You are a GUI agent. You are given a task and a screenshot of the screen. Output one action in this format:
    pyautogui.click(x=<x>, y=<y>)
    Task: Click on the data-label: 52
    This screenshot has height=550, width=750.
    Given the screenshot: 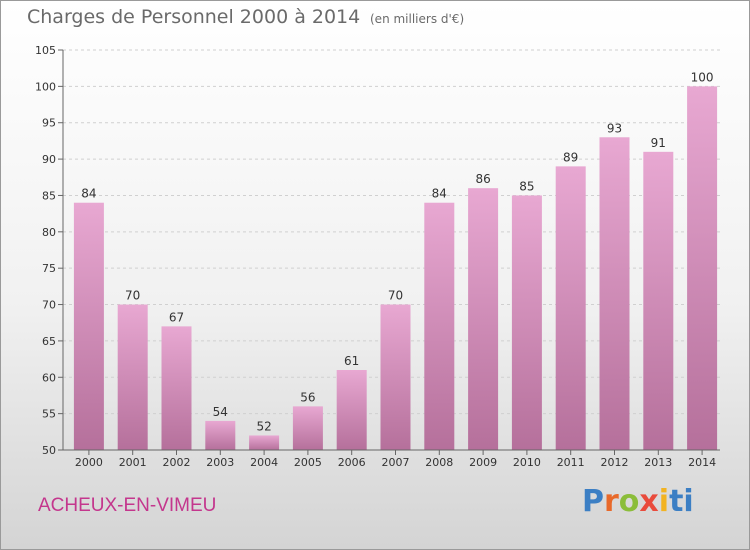 What is the action you would take?
    pyautogui.click(x=263, y=426)
    